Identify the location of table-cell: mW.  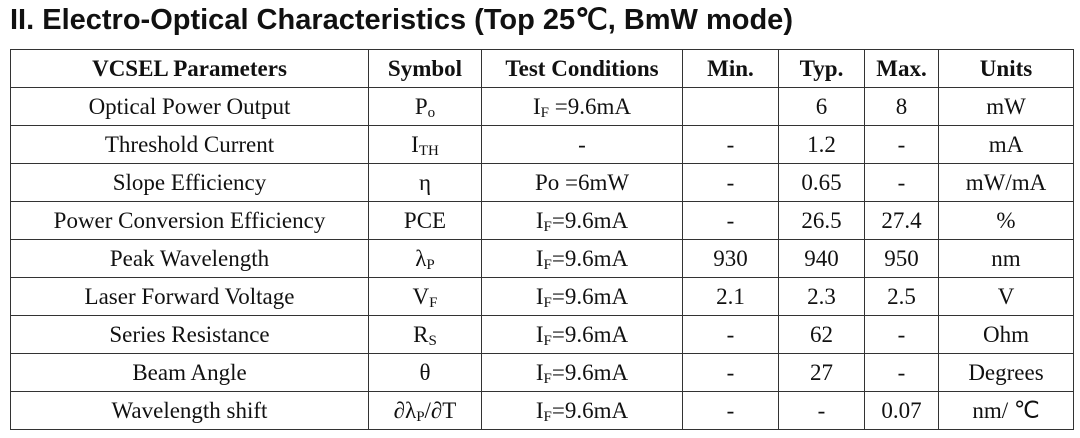
(1006, 106).